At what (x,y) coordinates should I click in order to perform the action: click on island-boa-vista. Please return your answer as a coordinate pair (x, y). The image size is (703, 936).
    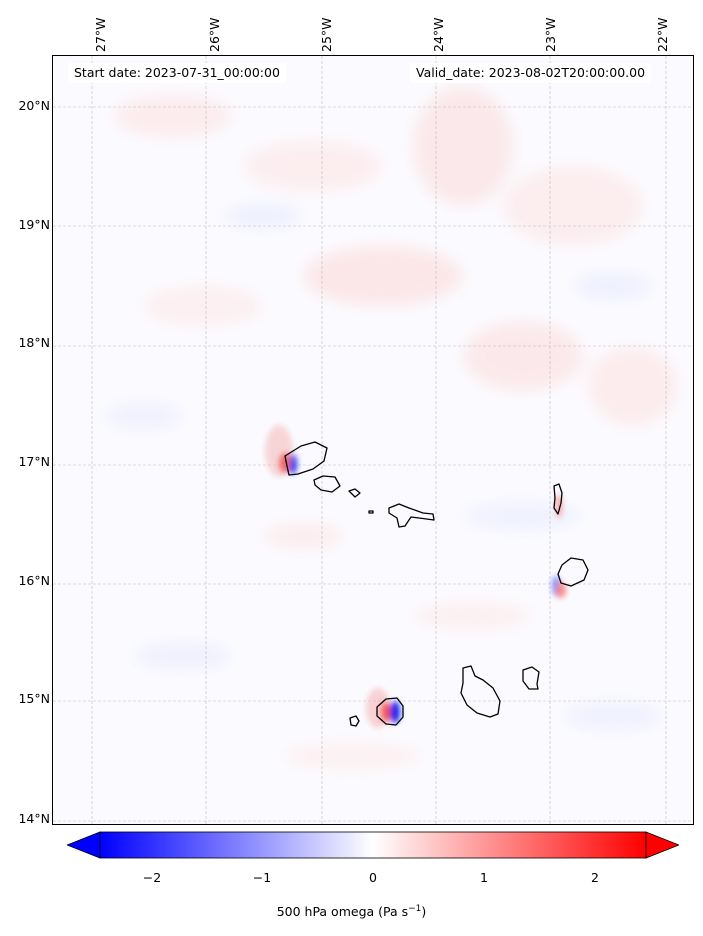
    Looking at the image, I should click on (573, 572).